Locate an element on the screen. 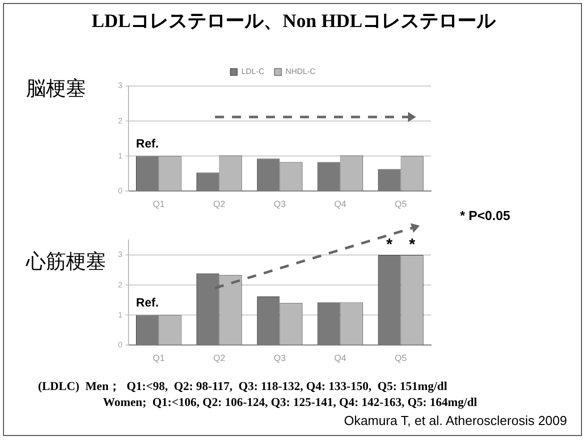  text: * P<0.05 is located at coordinates (485, 215).